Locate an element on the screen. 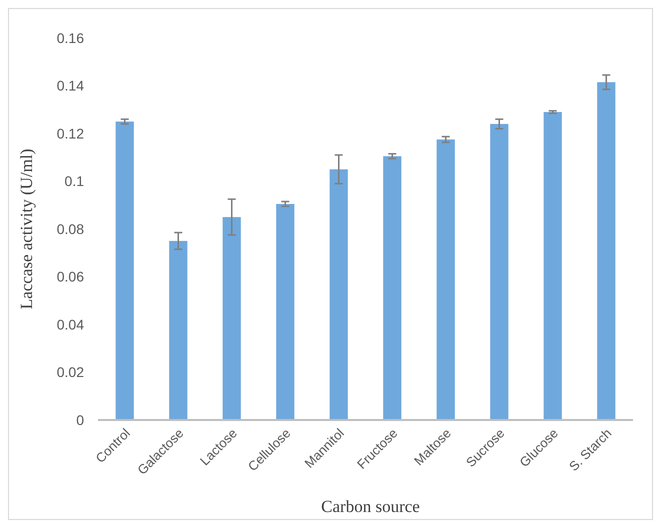 Image resolution: width=661 pixels, height=528 pixels. y-tick-label: 0.14 is located at coordinates (70, 86).